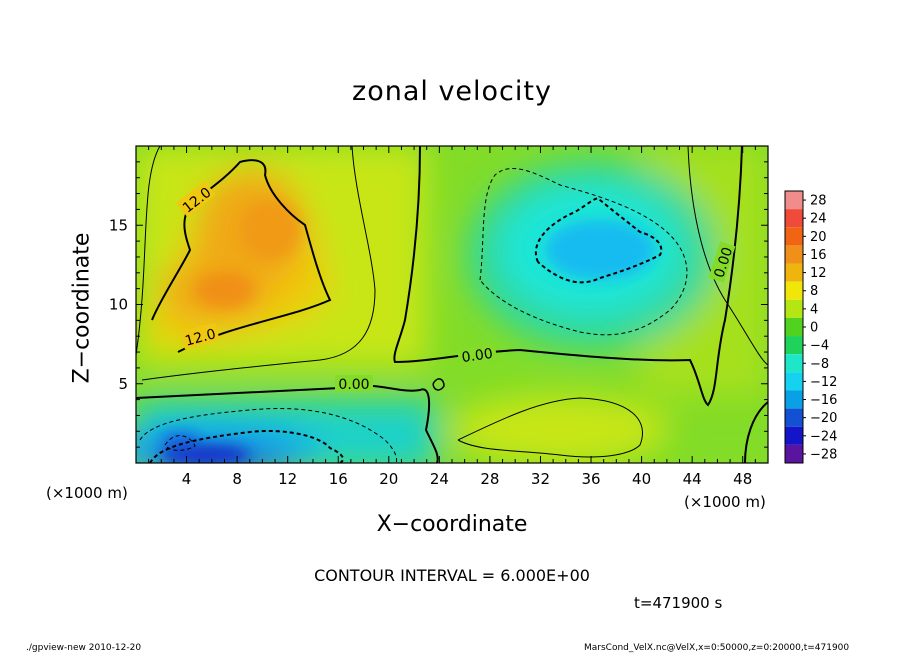  I want to click on colorbar-label: −28, so click(823, 454).